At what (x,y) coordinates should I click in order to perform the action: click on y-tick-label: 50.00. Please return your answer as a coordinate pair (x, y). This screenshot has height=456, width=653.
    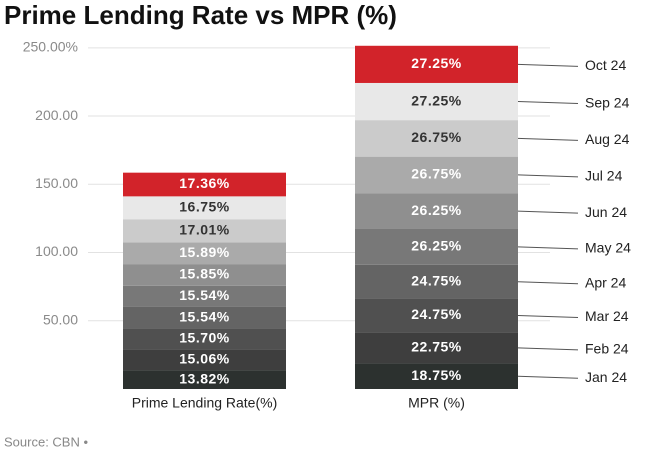
    Looking at the image, I should click on (60, 319).